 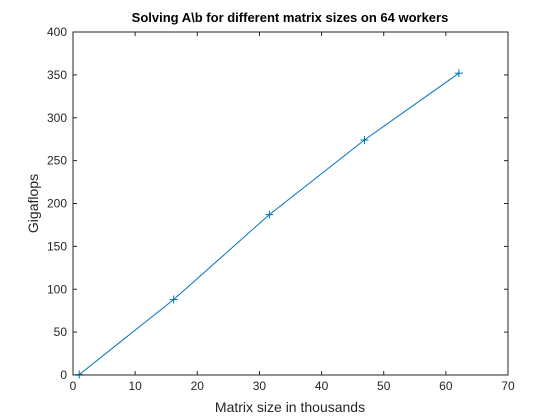 I want to click on x-tick-label: 0, so click(x=73, y=386).